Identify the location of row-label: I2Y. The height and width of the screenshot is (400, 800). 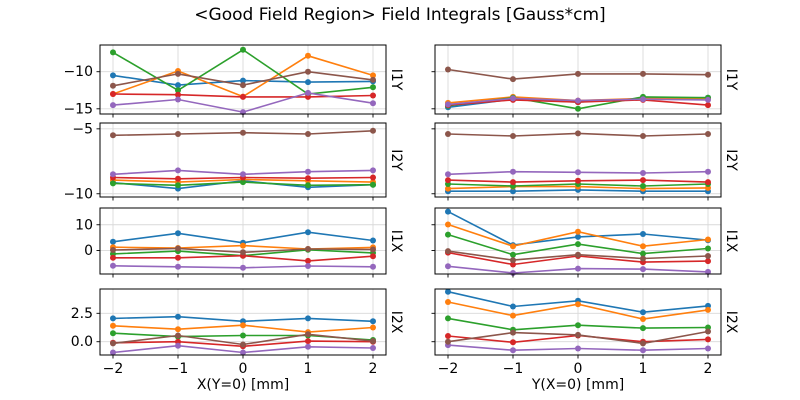
(396, 160).